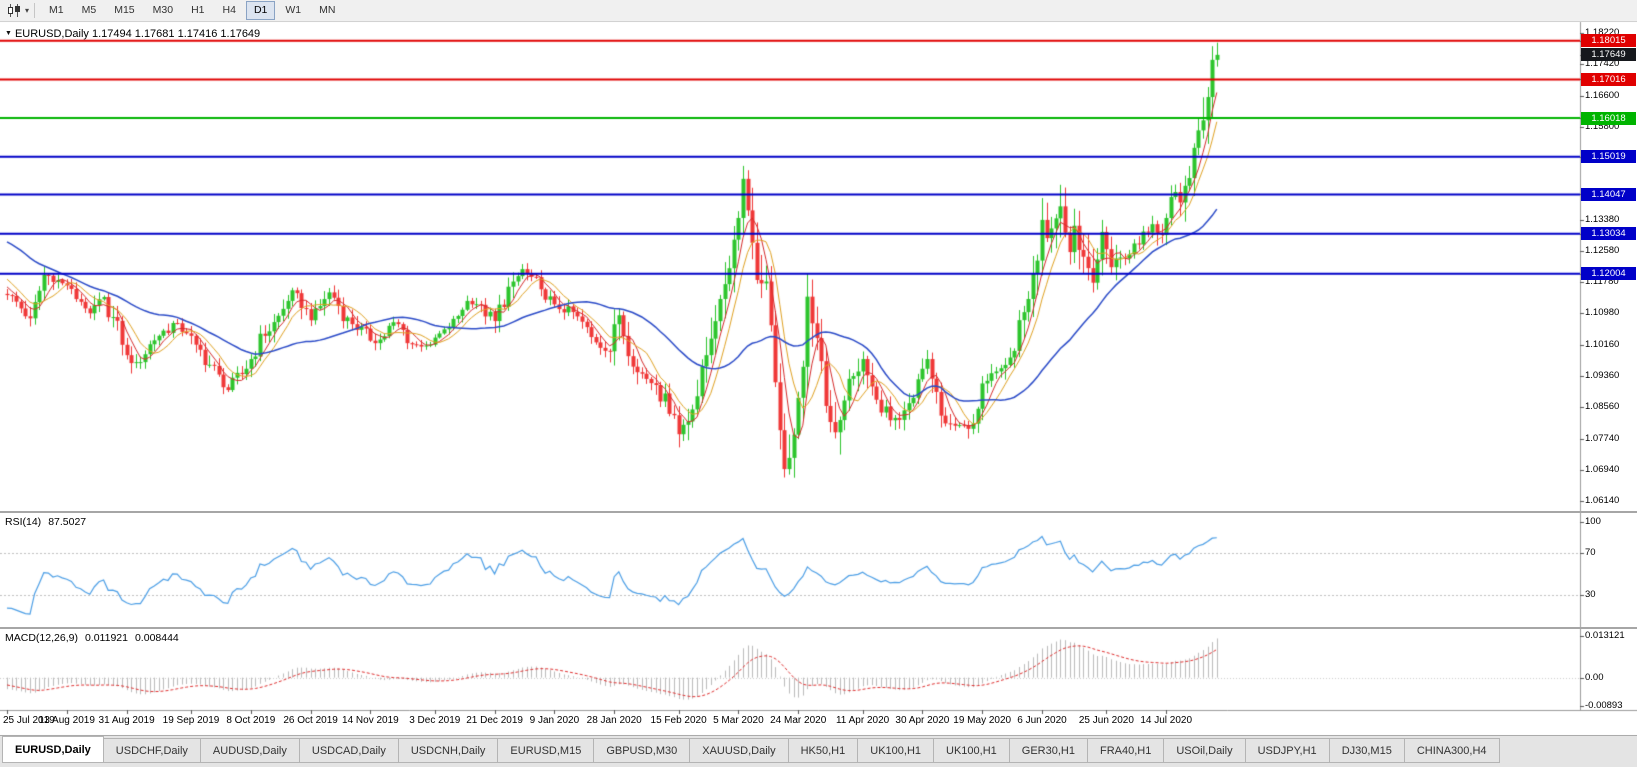 This screenshot has width=1637, height=767. What do you see at coordinates (1605, 635) in the screenshot?
I see `macd-axis-label: 0.013121` at bounding box center [1605, 635].